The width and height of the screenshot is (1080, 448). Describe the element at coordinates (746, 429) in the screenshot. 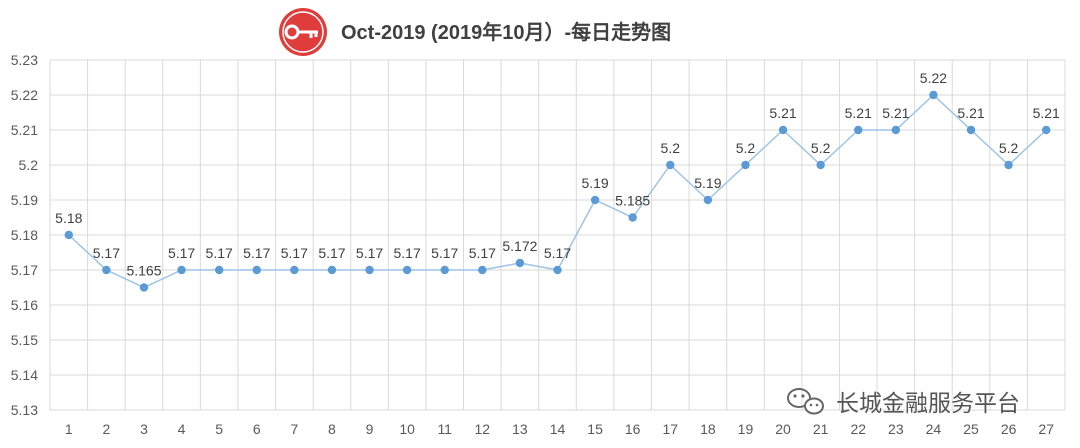

I see `x-tick-label: 19` at that location.